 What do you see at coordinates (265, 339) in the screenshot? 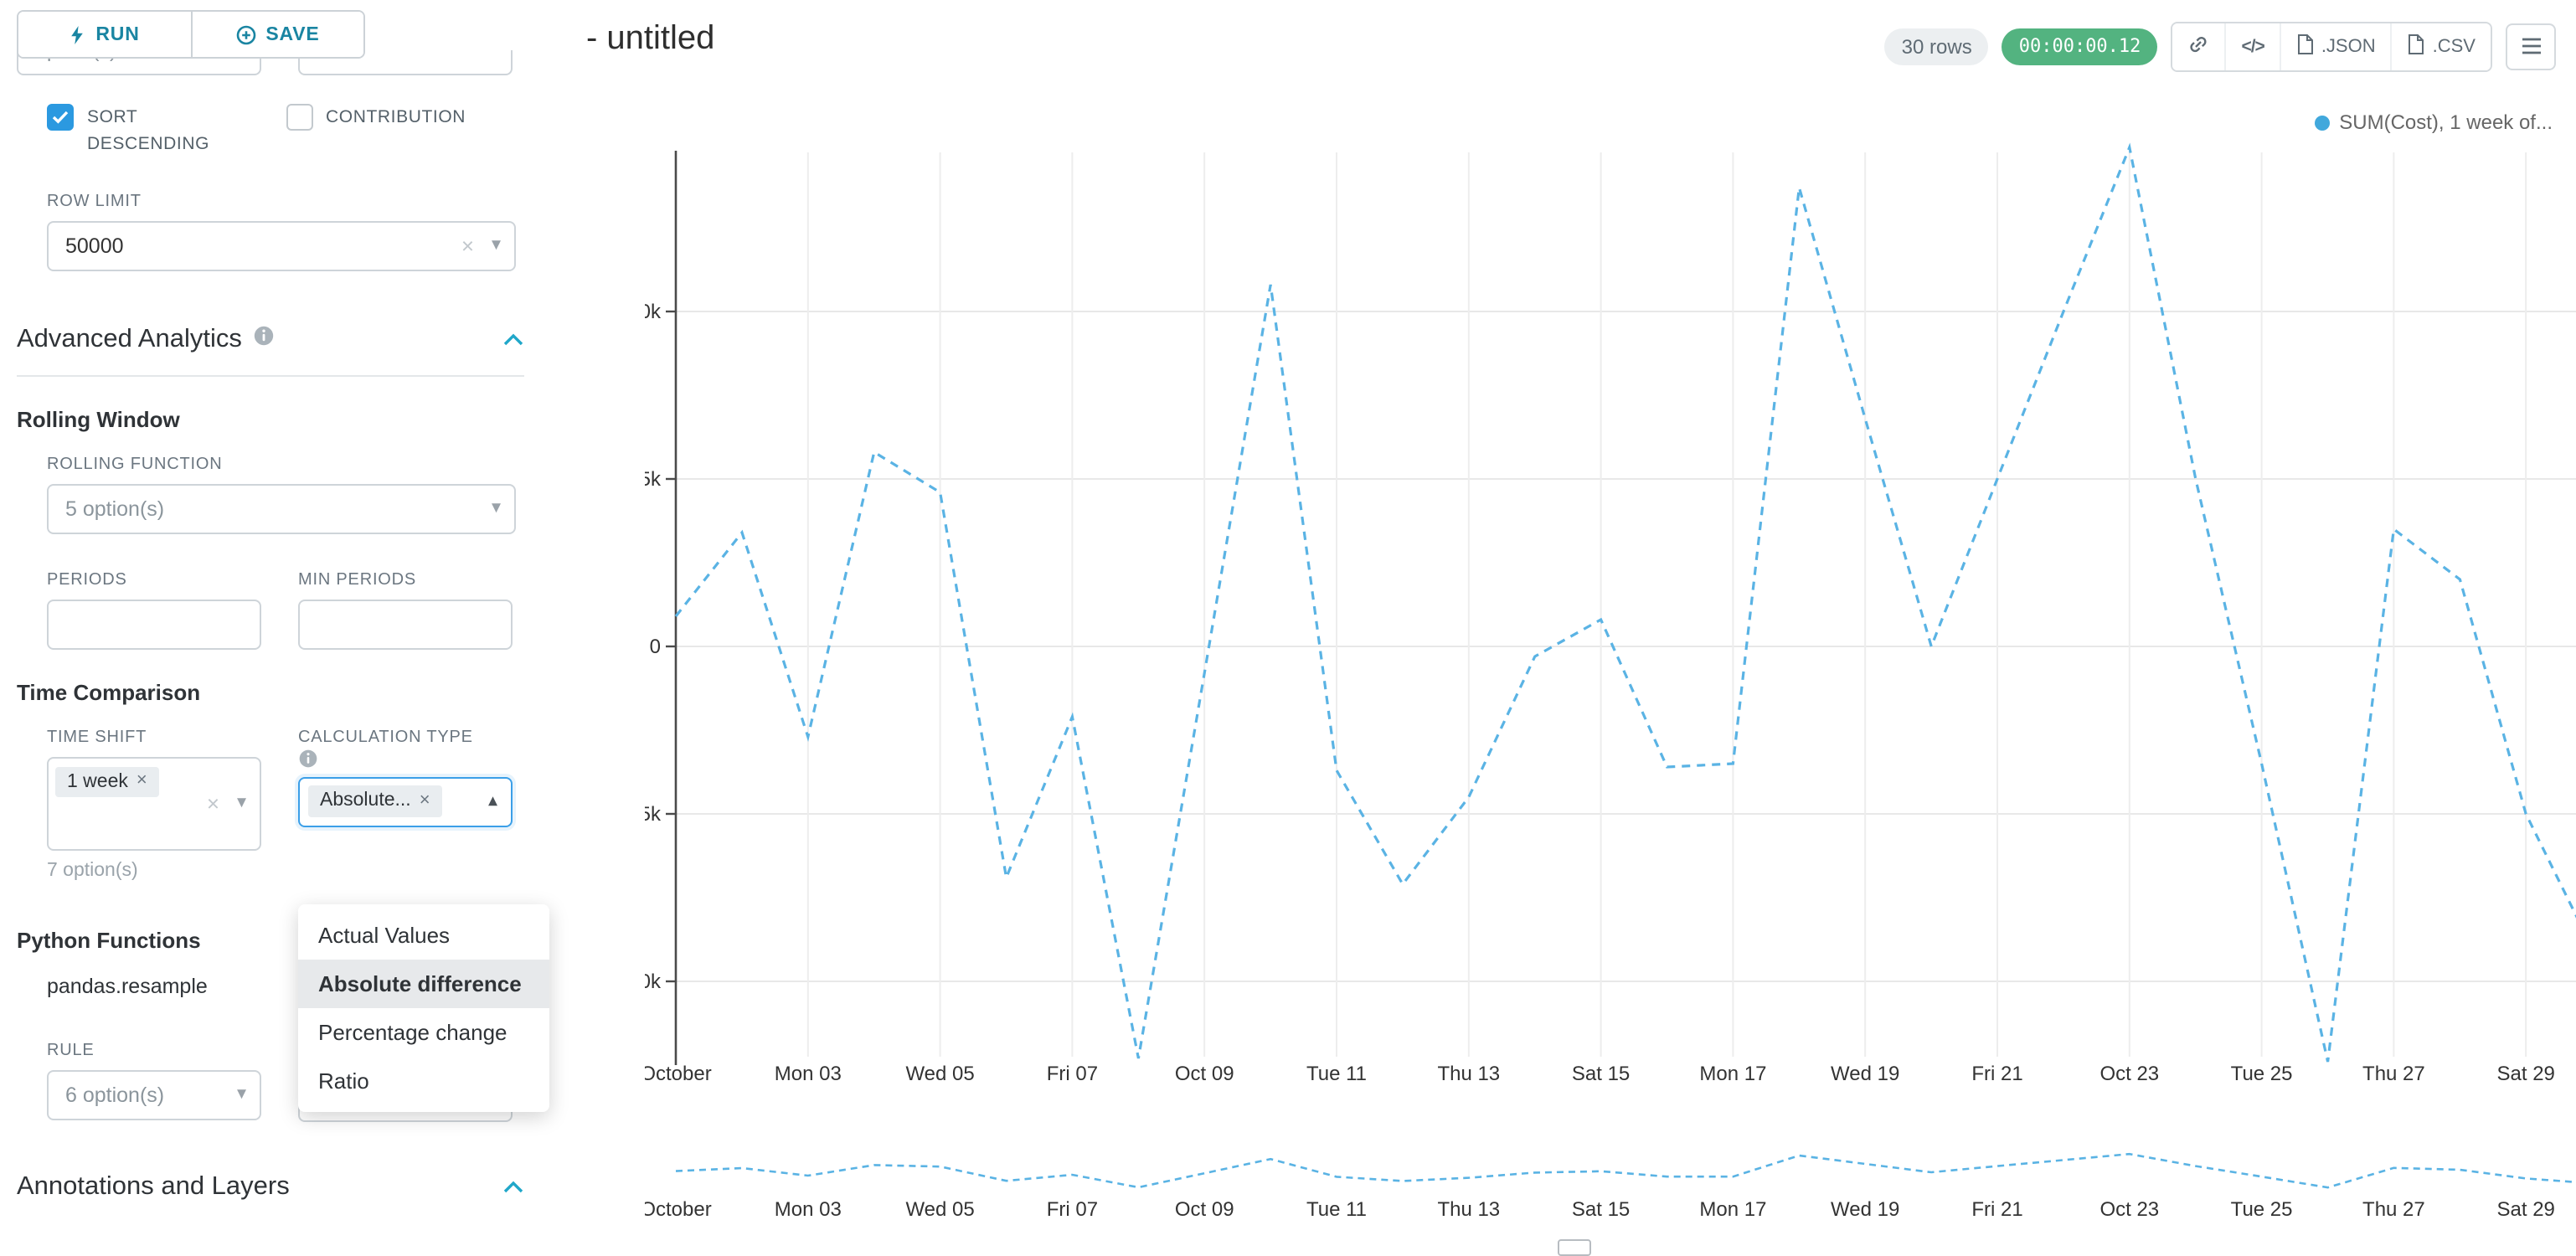
I see `info-icon` at bounding box center [265, 339].